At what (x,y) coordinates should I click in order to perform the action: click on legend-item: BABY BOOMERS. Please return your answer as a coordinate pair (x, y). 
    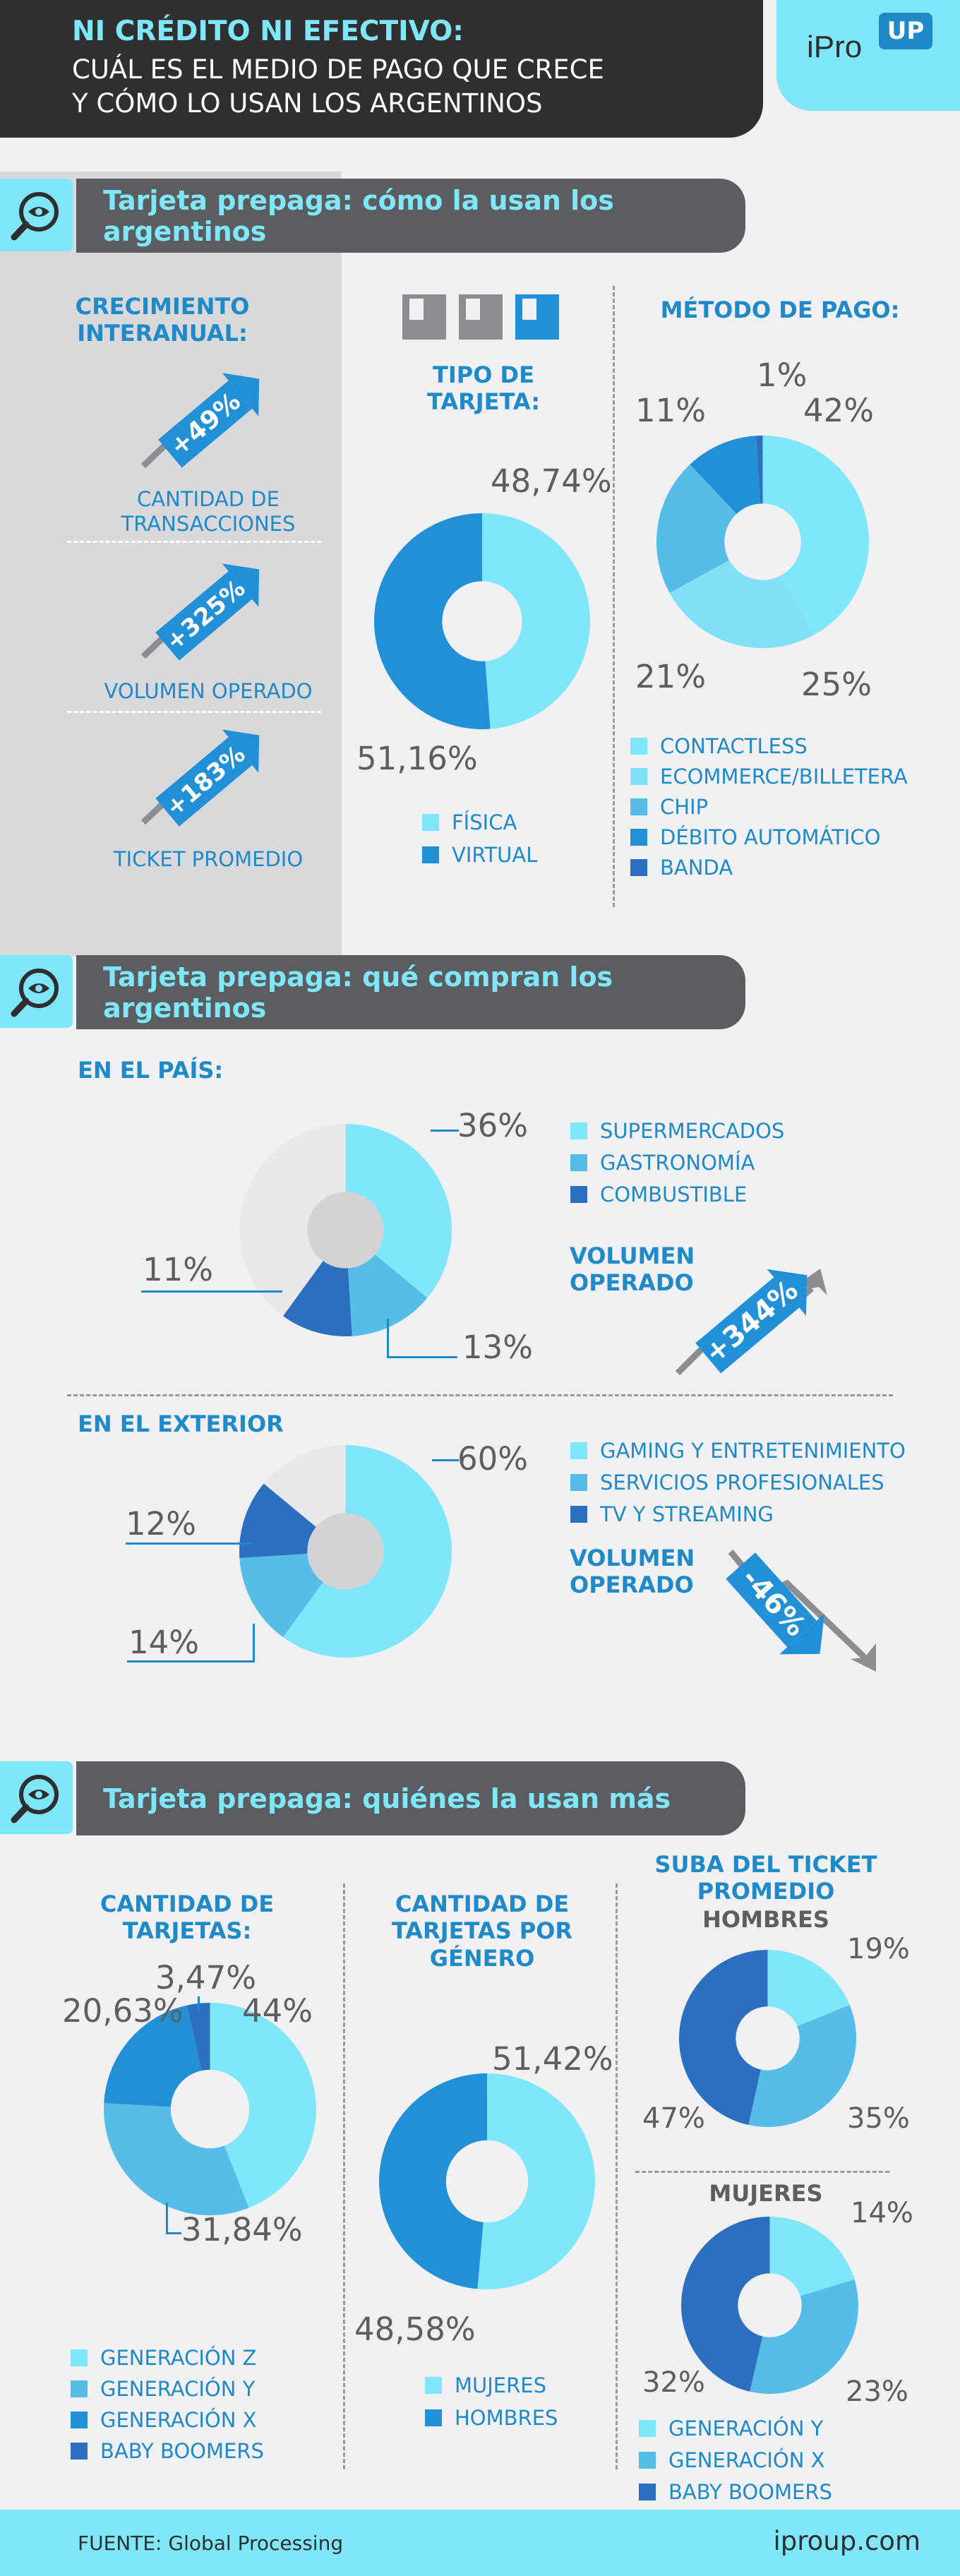
    Looking at the image, I should click on (168, 2451).